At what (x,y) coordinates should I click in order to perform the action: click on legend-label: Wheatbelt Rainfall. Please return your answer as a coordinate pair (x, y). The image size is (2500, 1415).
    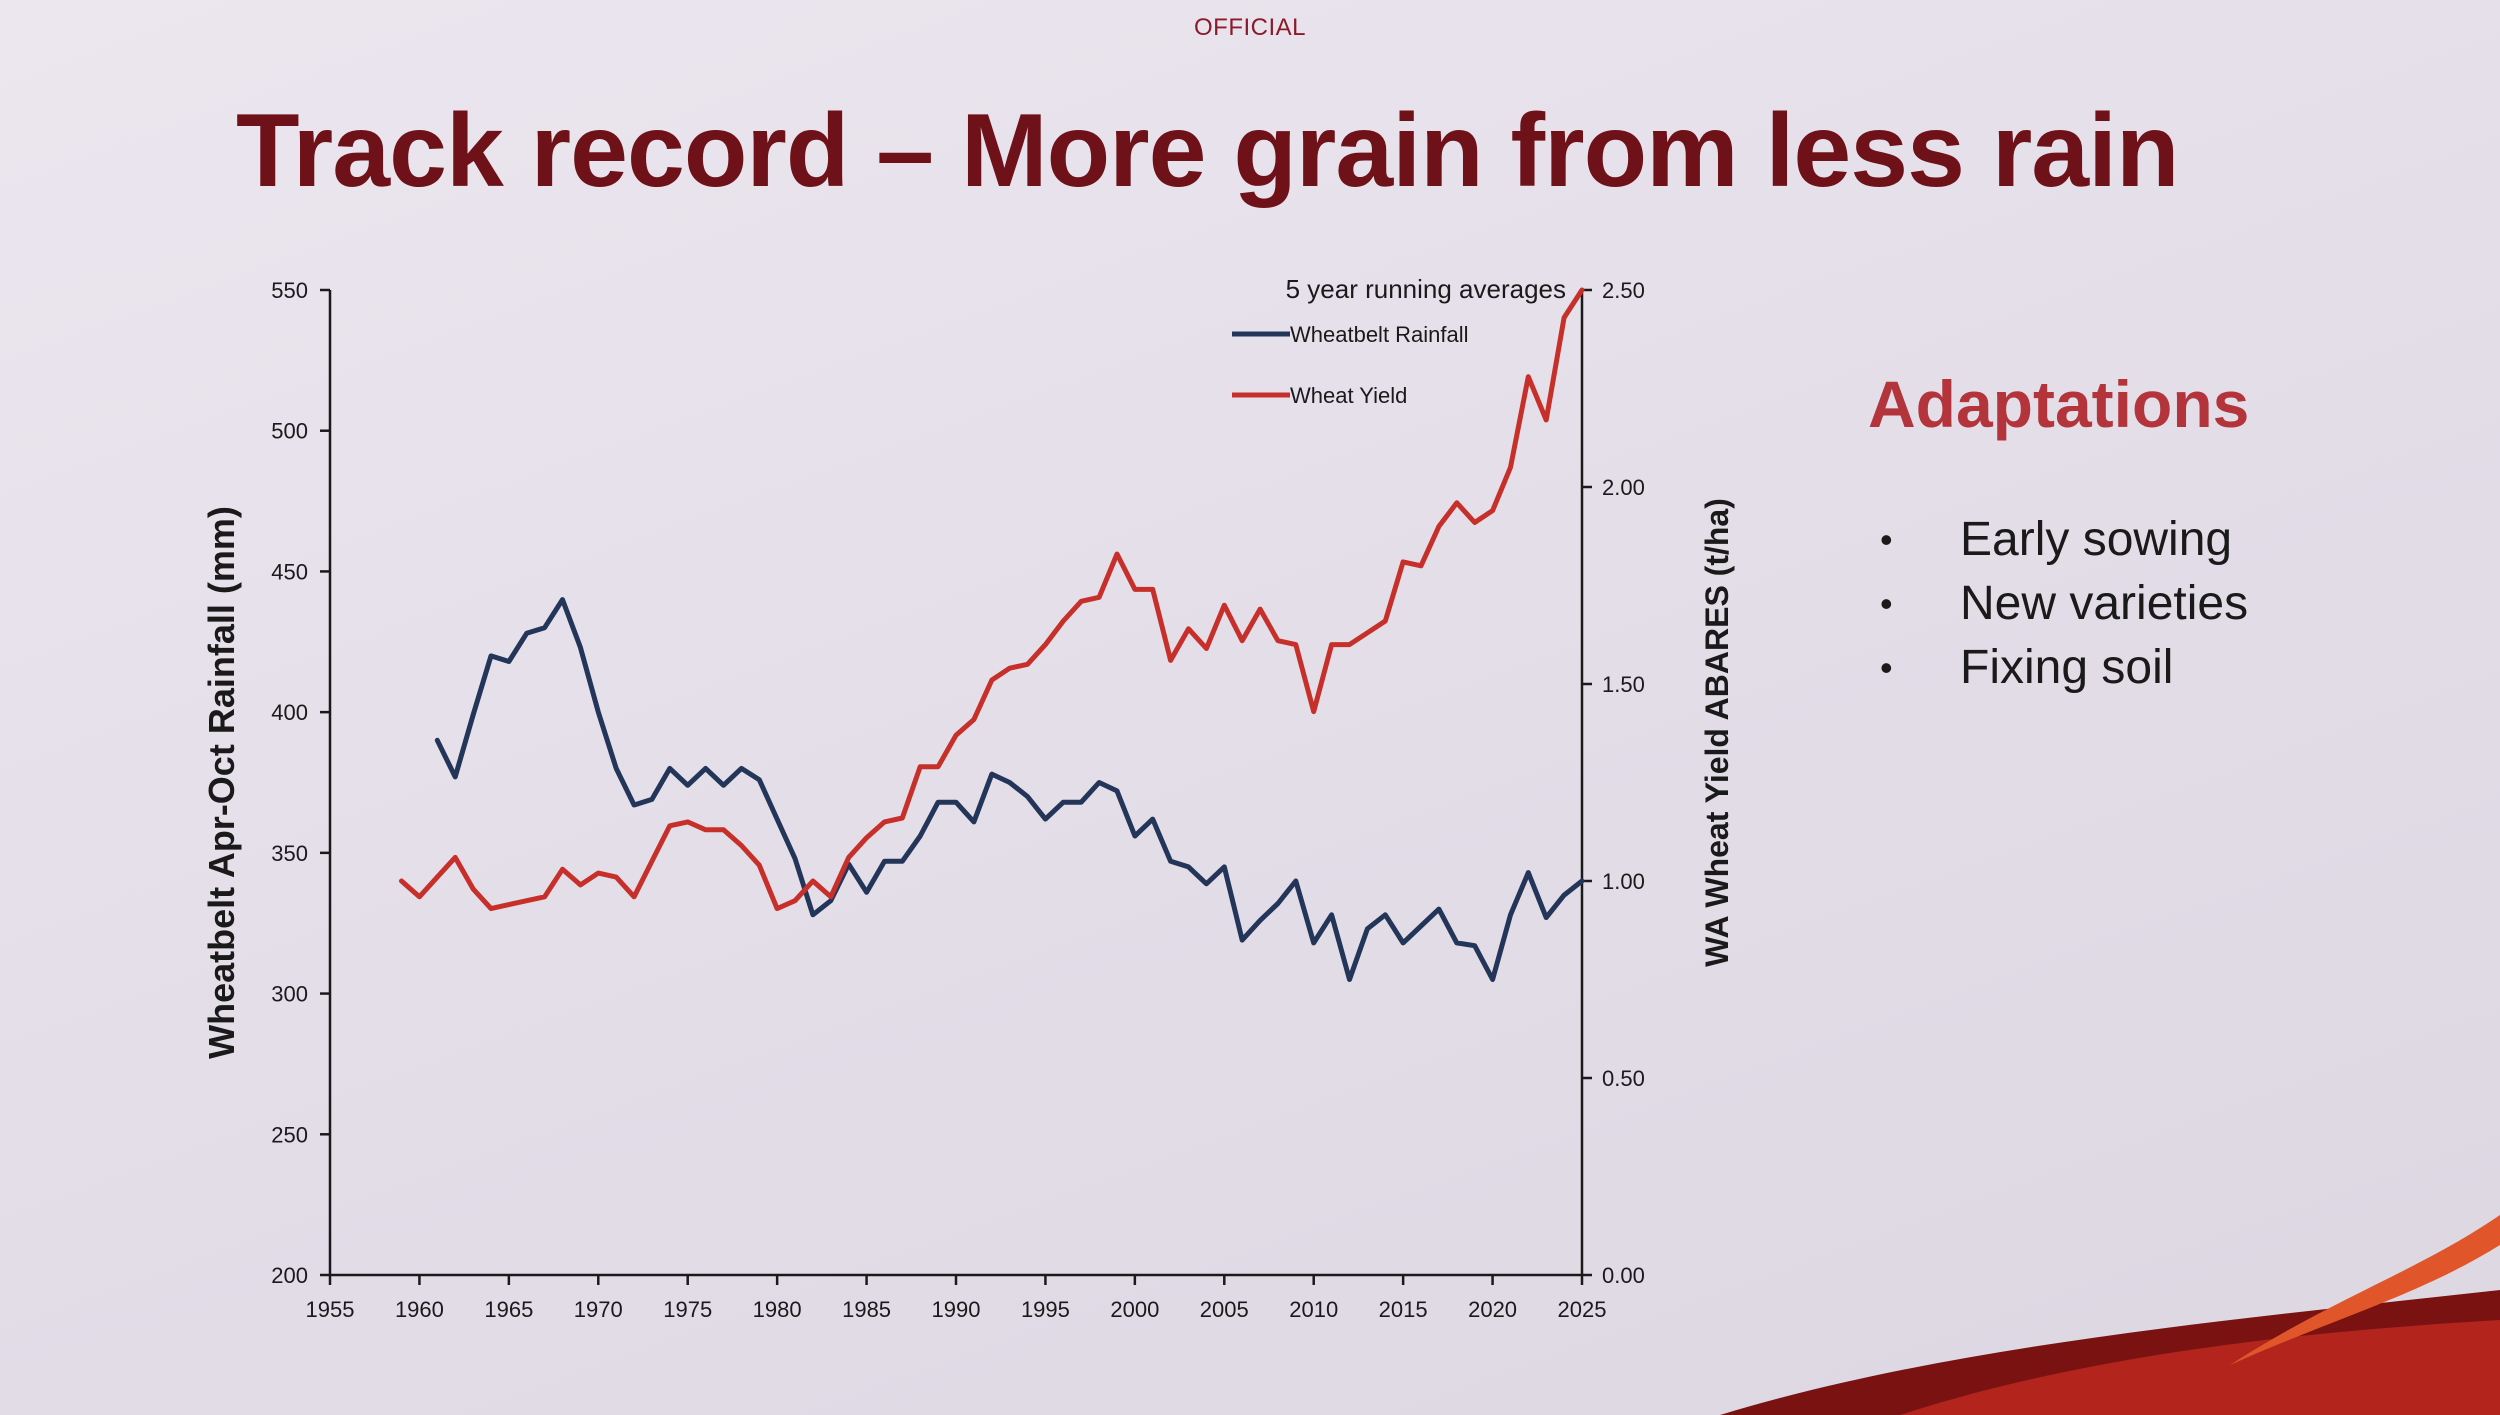
    Looking at the image, I should click on (1379, 334).